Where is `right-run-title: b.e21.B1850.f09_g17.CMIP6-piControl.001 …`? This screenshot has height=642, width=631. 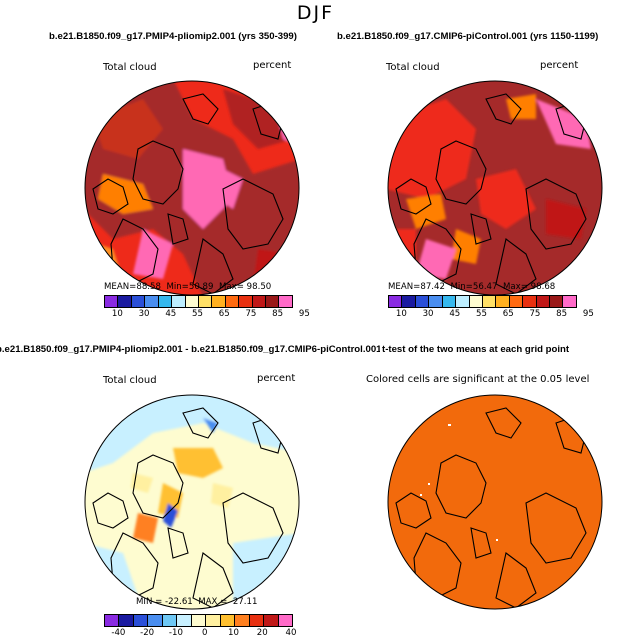 right-run-title: b.e21.B1850.f09_g17.CMIP6-piControl.001 … is located at coordinates (468, 36).